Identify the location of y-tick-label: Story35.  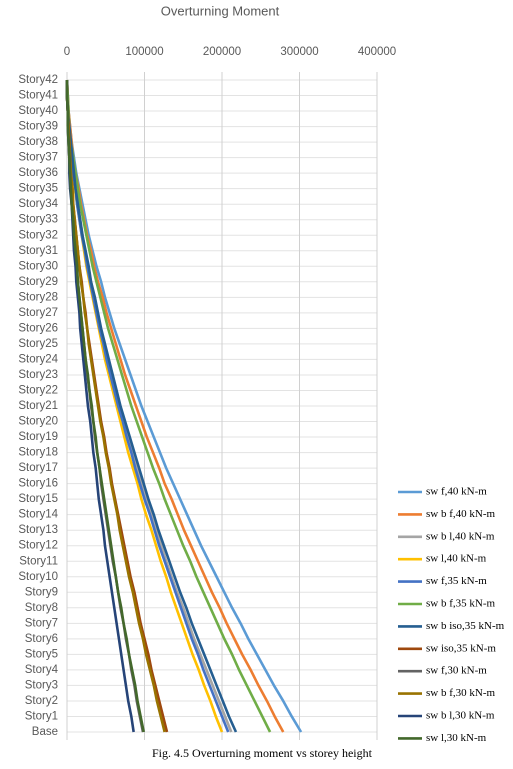
(38, 189).